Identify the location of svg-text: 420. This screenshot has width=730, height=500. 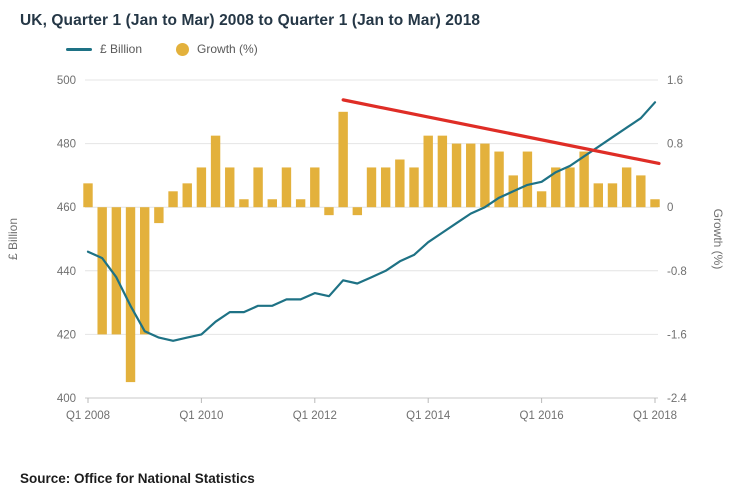
(66, 335).